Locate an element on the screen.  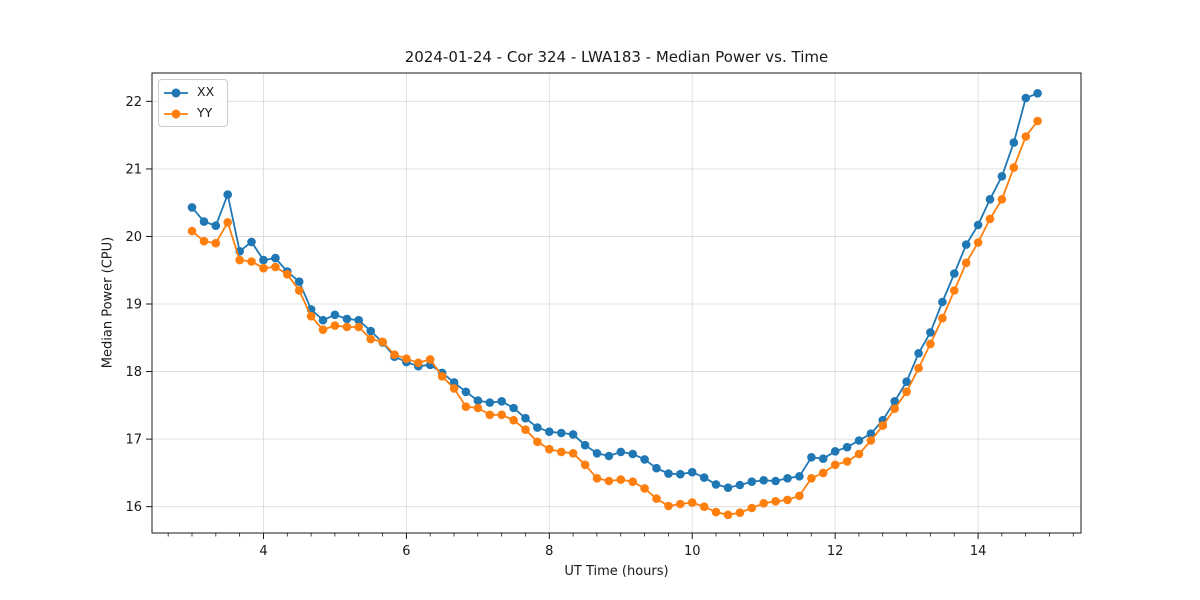
y-tick-label: 18 is located at coordinates (133, 372).